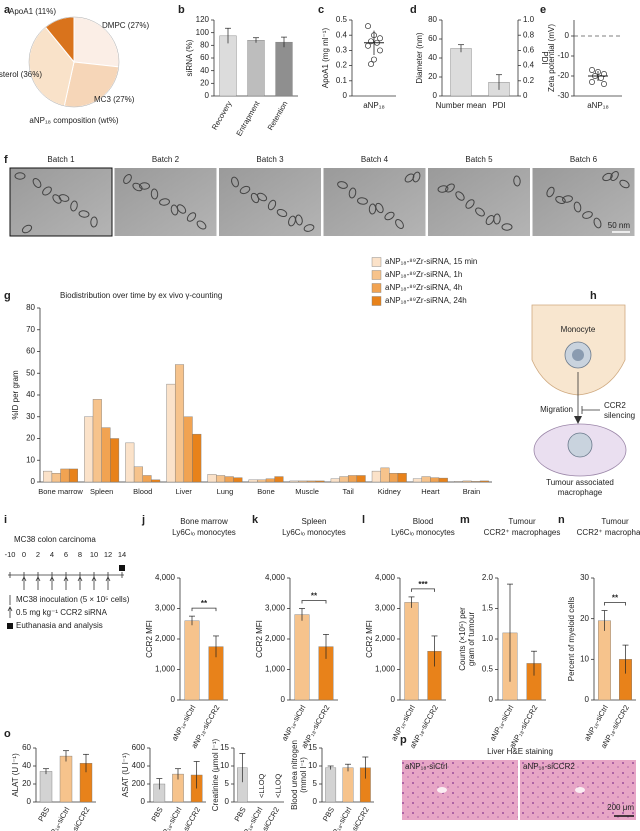 The width and height of the screenshot is (640, 831). Describe the element at coordinates (529, 65) in the screenshot. I see `y2-tick-label: 0.4` at that location.